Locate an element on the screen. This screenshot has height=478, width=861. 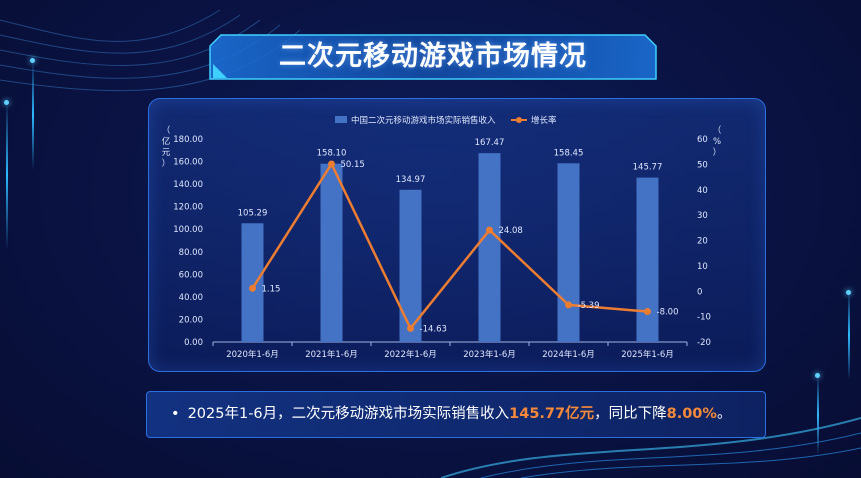
y2-tick-label: 10 is located at coordinates (702, 267).